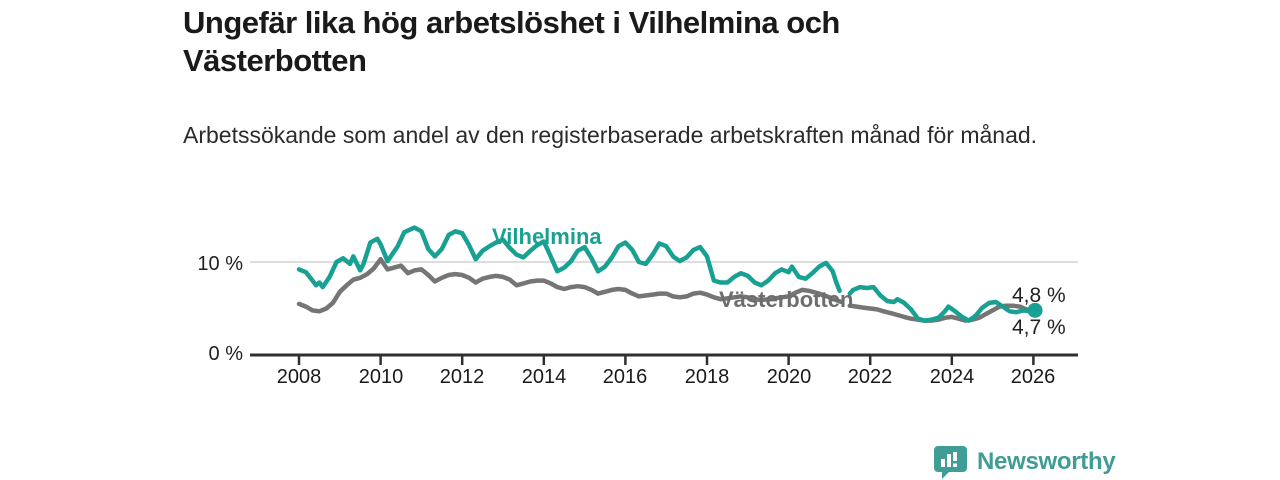 The height and width of the screenshot is (480, 1280). What do you see at coordinates (547, 236) in the screenshot?
I see `series-label-vilhelmina: Vilhelmina` at bounding box center [547, 236].